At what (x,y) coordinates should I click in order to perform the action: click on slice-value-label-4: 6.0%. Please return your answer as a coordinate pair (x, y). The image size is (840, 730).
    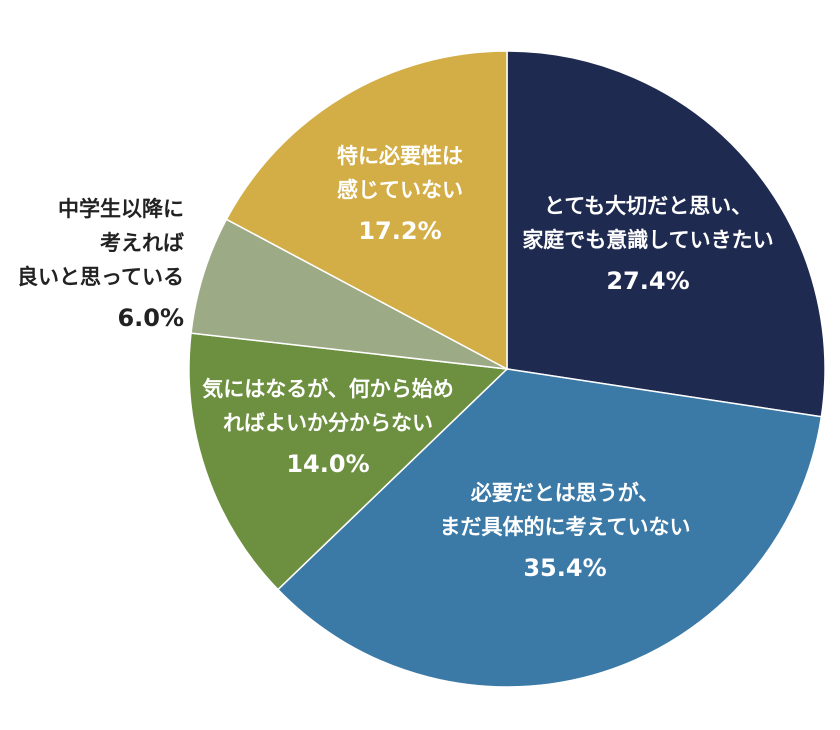
    Looking at the image, I should click on (150, 318).